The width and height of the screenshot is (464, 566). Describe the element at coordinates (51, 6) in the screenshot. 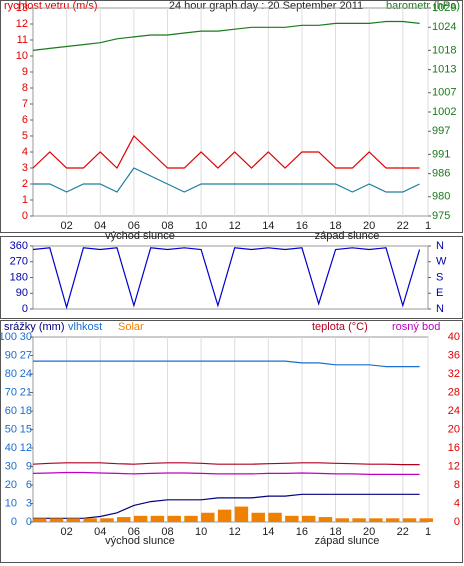

I see `wind-label: rychlost vetru (m/s)` at that location.